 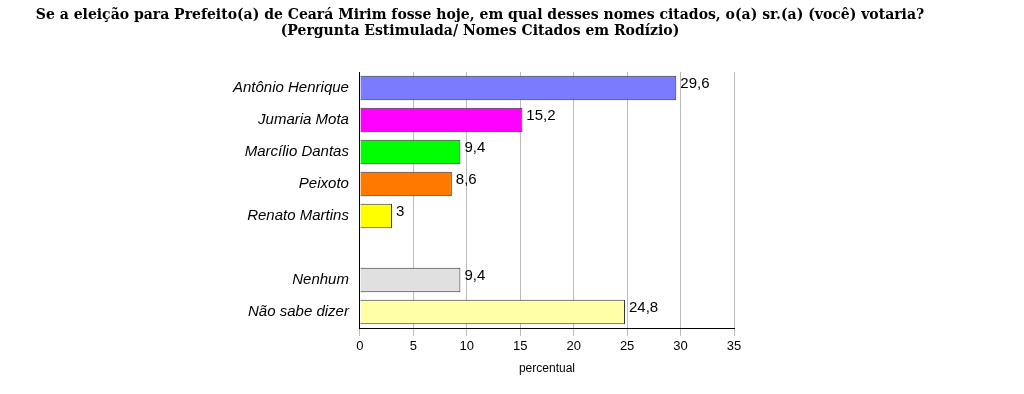 What do you see at coordinates (299, 311) in the screenshot?
I see `y-tick-label: Não sabe dizer` at bounding box center [299, 311].